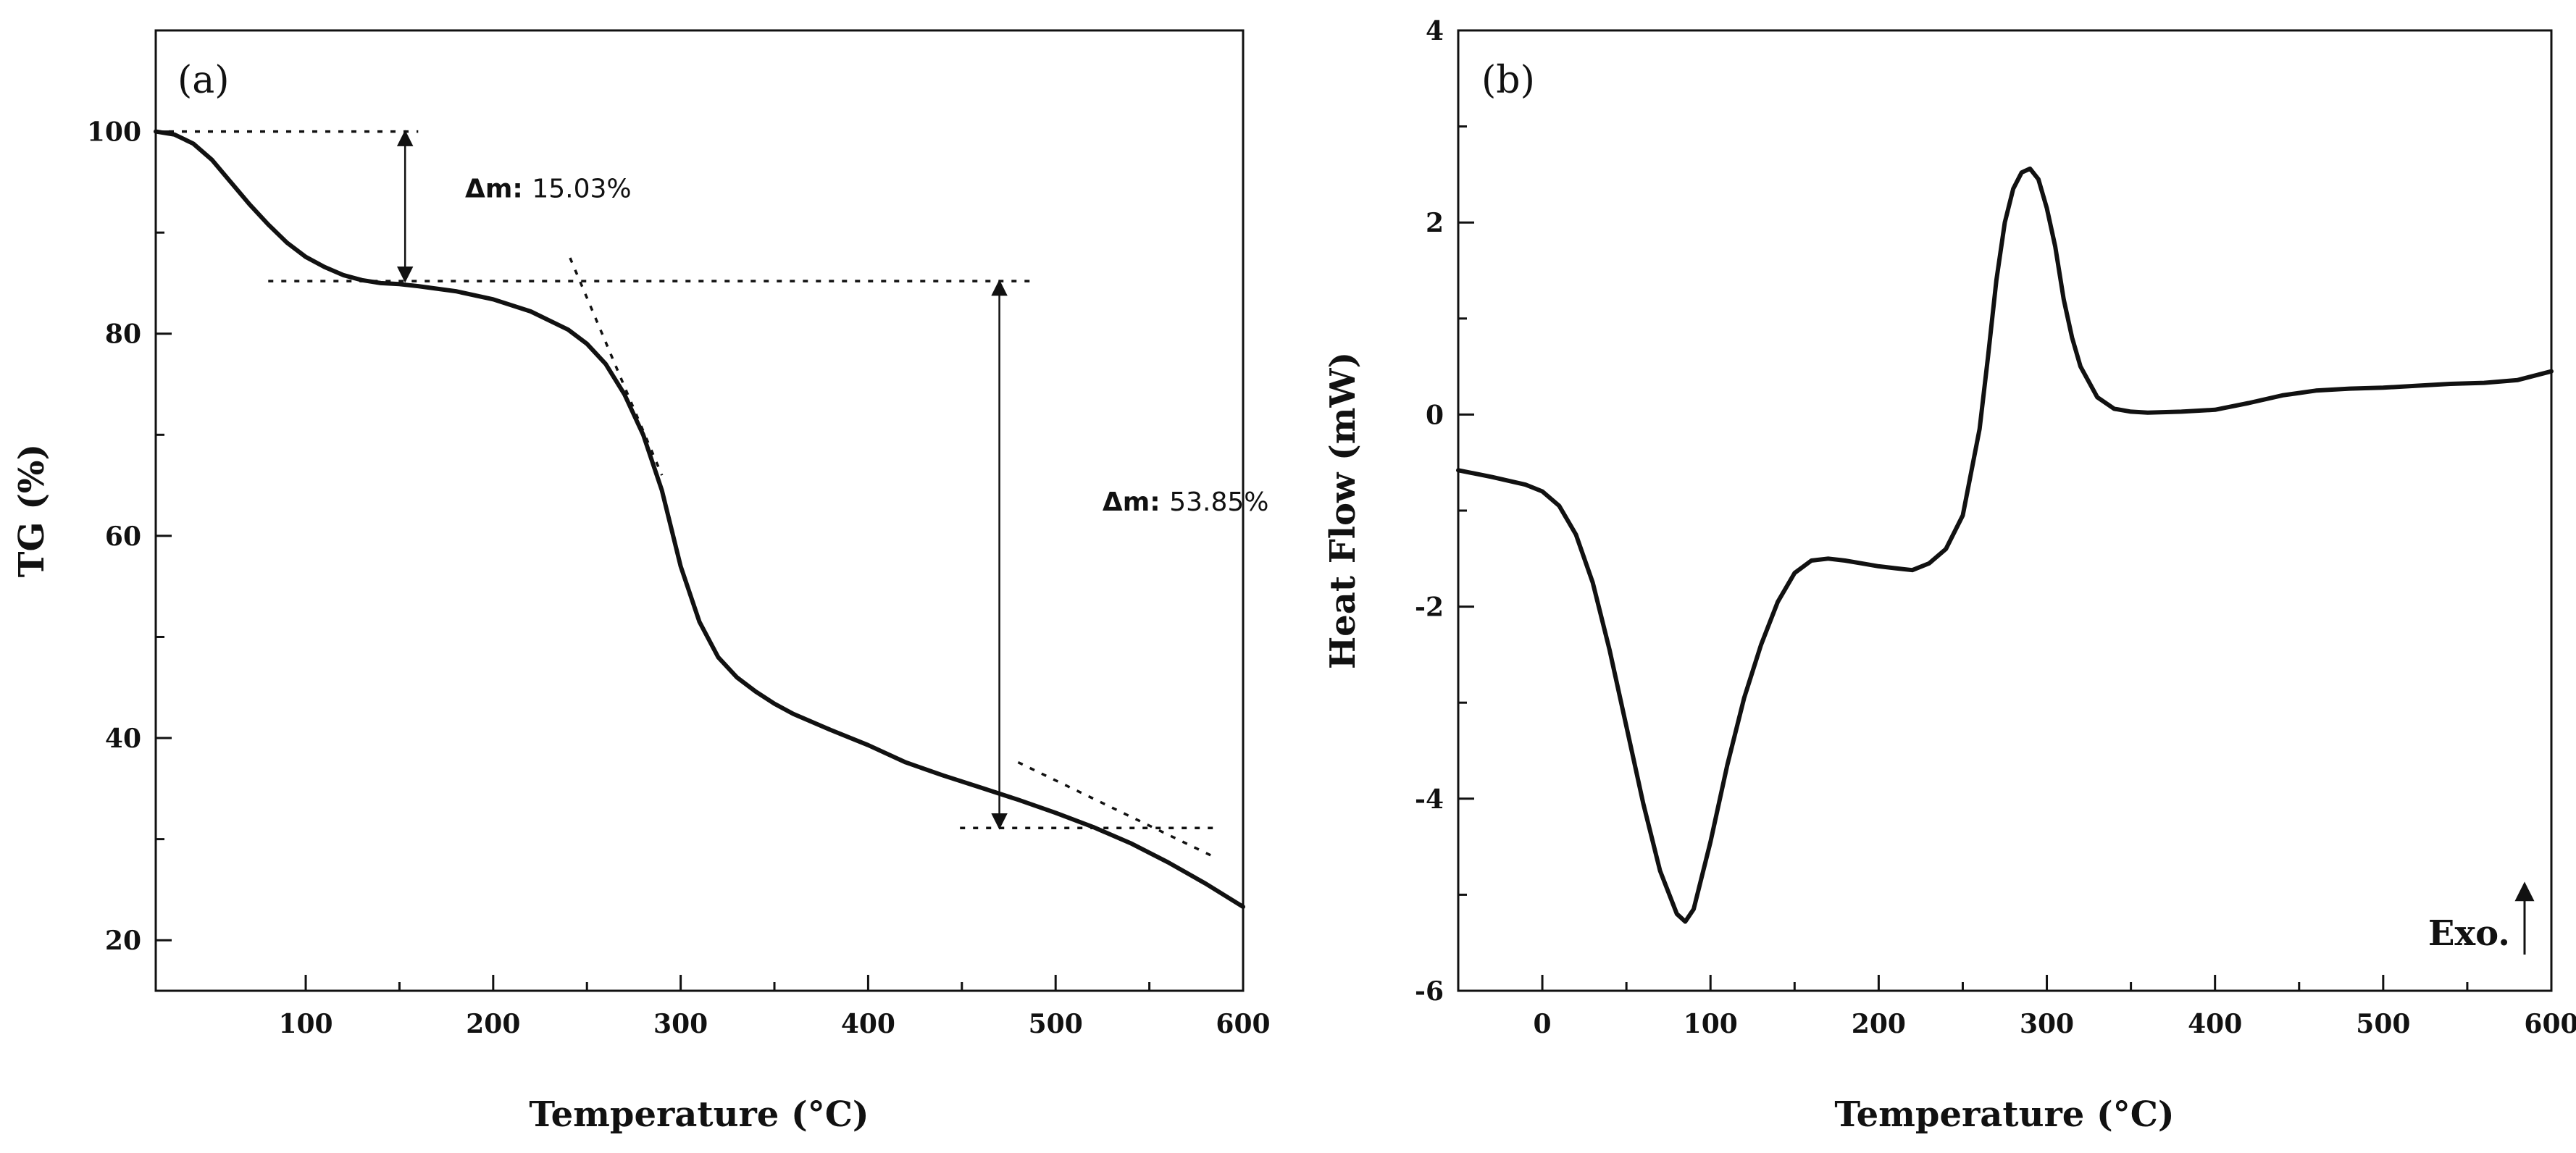  I want to click on panel-a-label: (a), so click(203, 80).